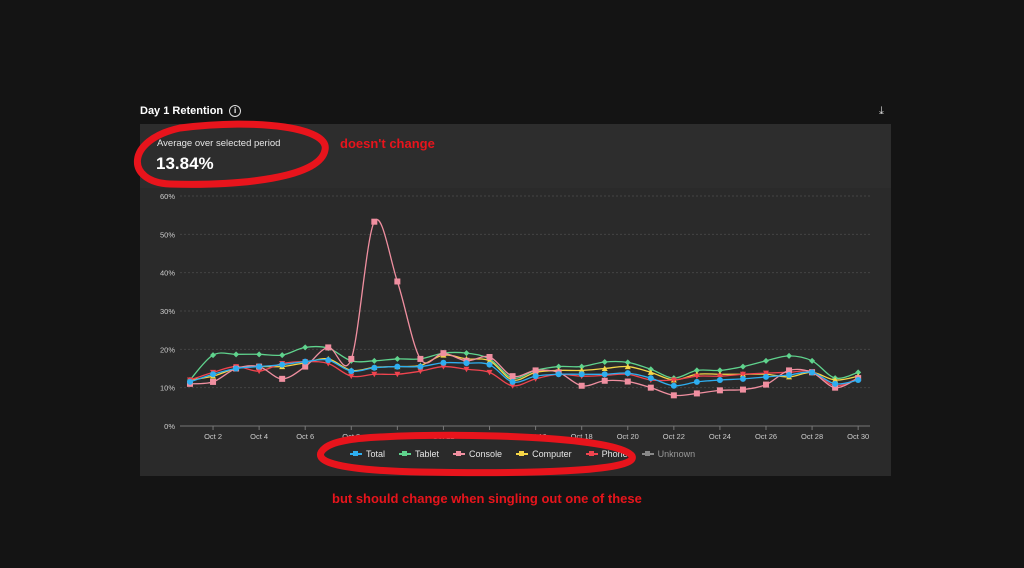 This screenshot has height=568, width=1024. Describe the element at coordinates (167, 388) in the screenshot. I see `y-tick-label: 10%` at that location.